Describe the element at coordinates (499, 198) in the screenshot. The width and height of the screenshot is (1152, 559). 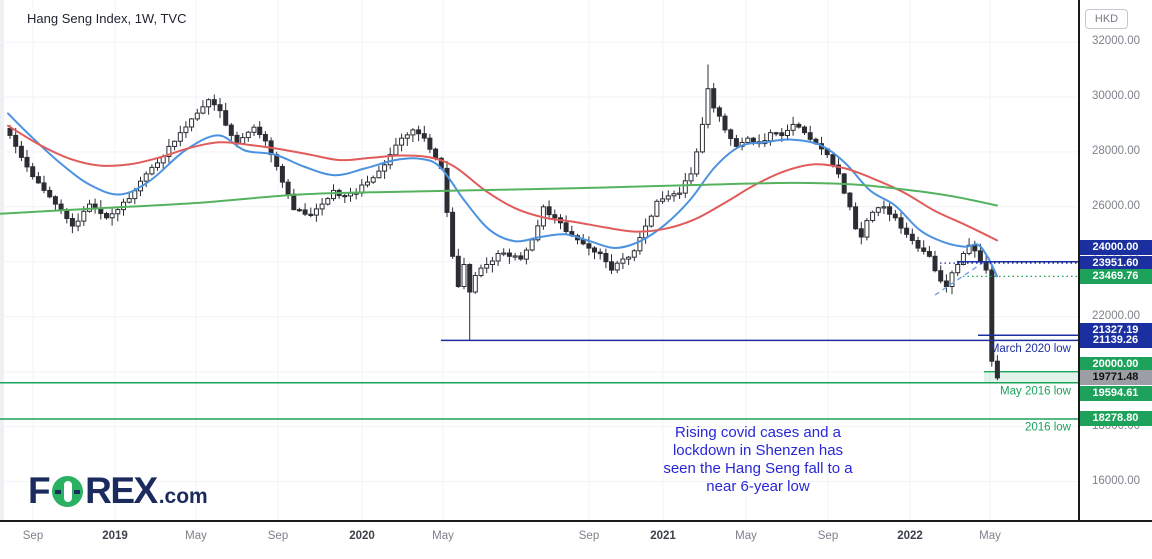
I see `ma-line-slow` at that location.